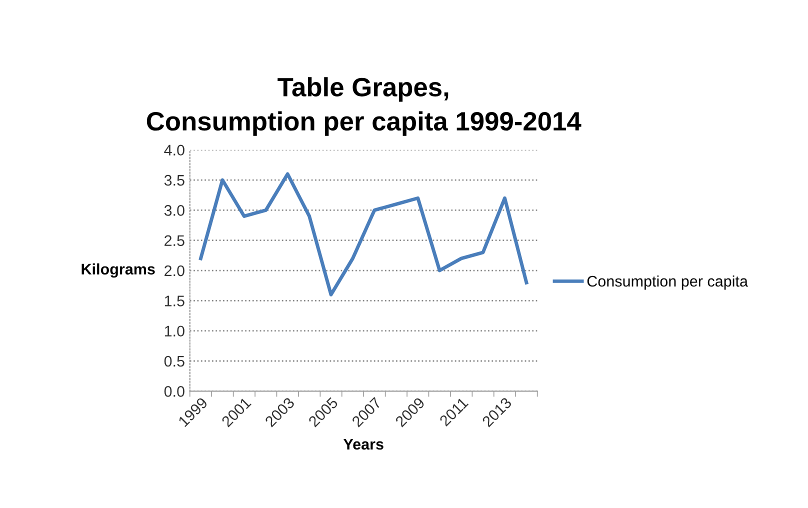 The image size is (808, 508). What do you see at coordinates (174, 270) in the screenshot?
I see `y-tick-label: 2.0` at bounding box center [174, 270].